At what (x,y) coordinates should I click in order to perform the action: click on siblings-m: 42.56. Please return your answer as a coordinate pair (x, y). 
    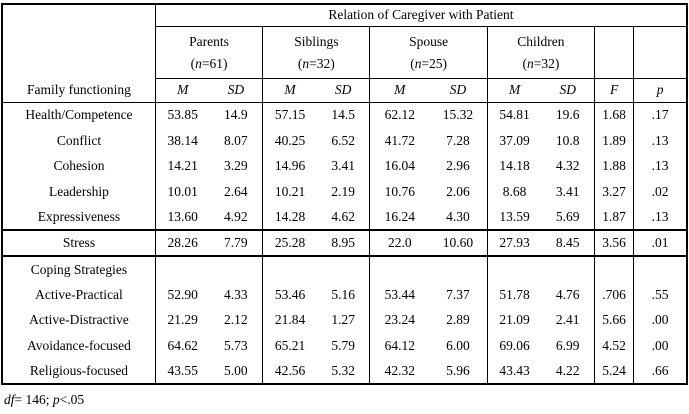
    Looking at the image, I should click on (290, 370).